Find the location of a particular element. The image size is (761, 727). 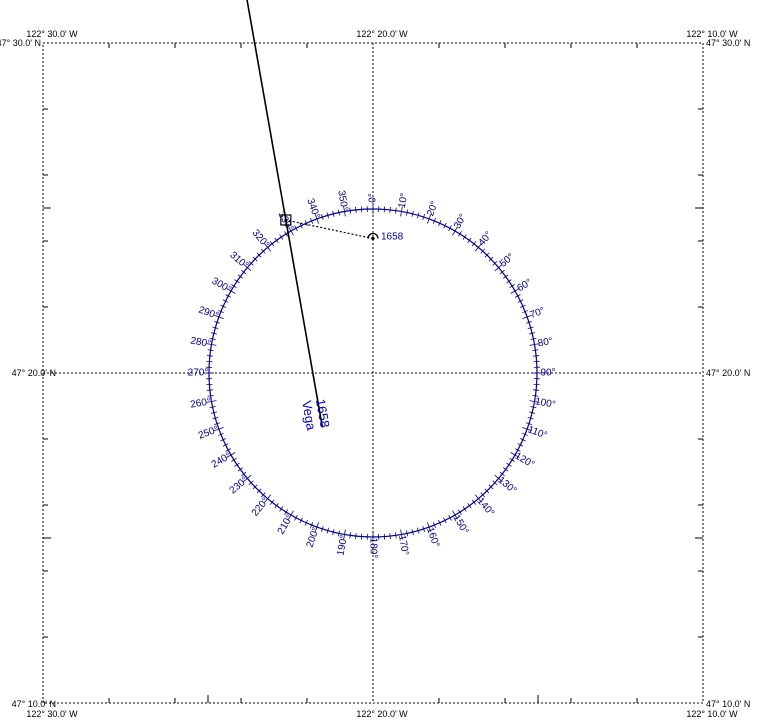

top-mid-lon-label: 122° 20.0' W is located at coordinates (382, 34).